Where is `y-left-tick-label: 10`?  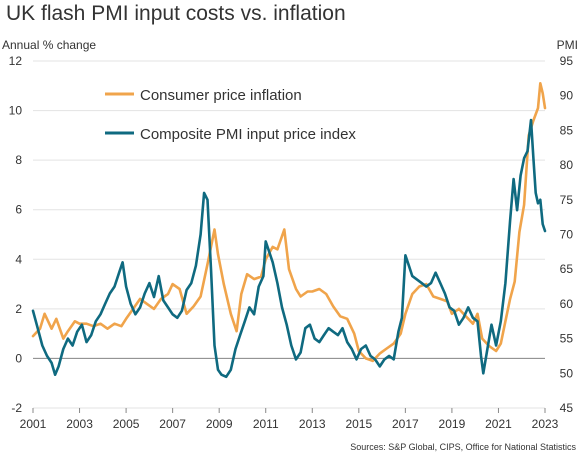
y-left-tick-label: 10 is located at coordinates (16, 111).